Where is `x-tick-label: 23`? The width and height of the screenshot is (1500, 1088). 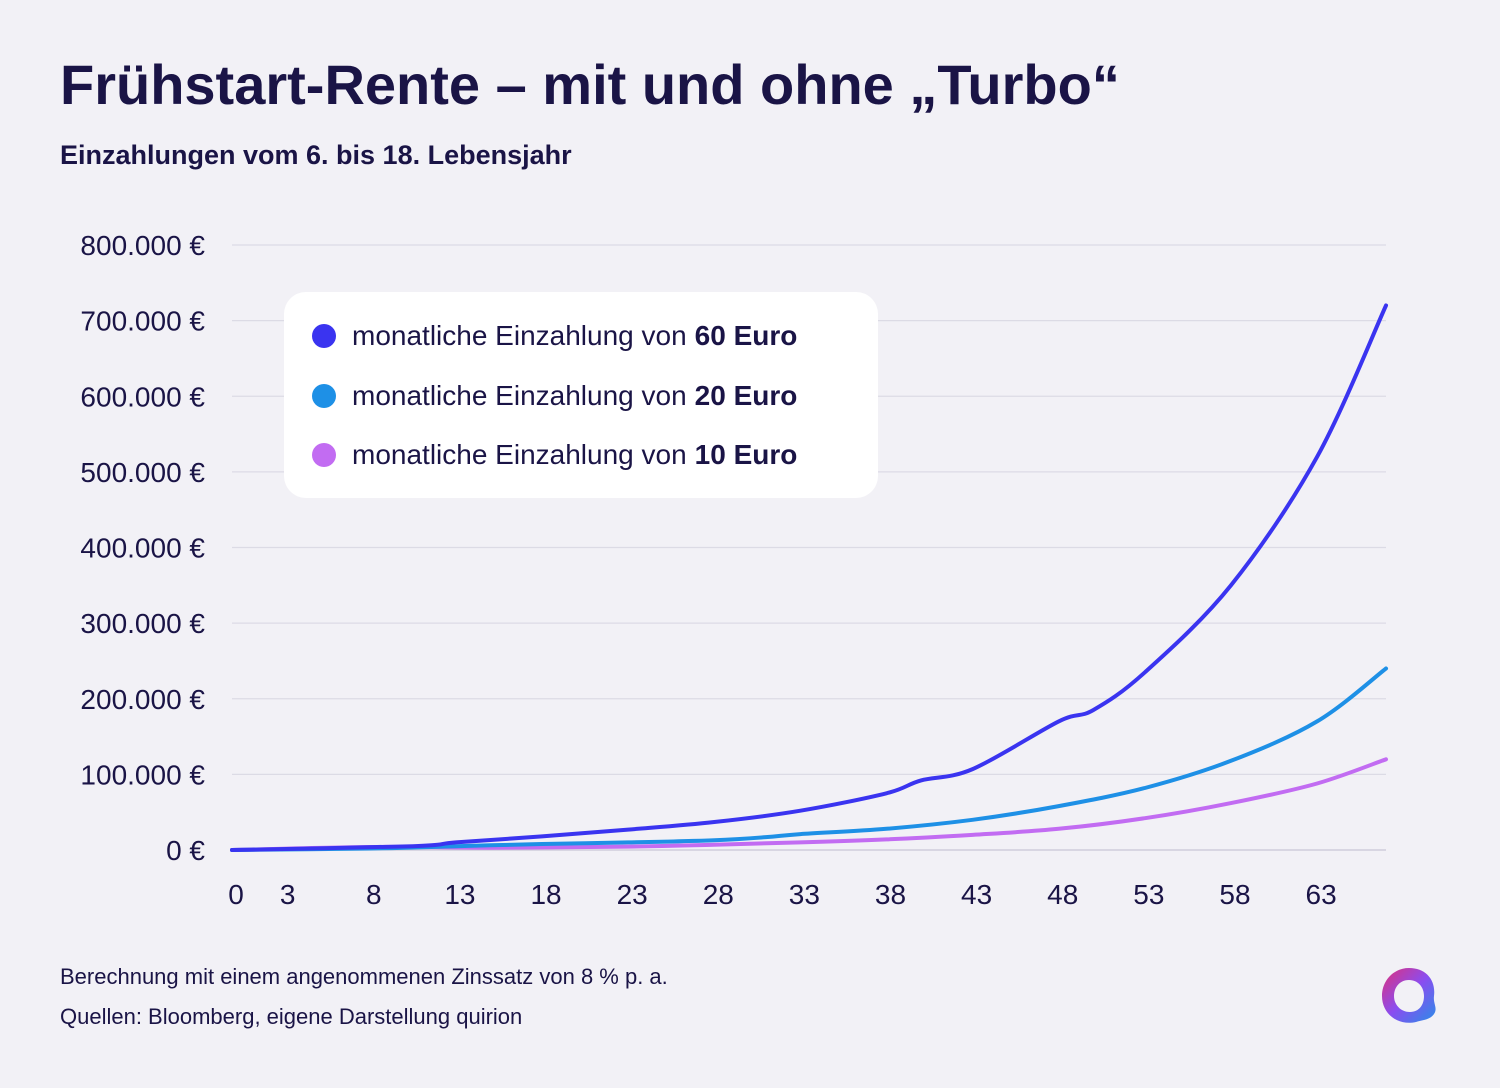 x-tick-label: 23 is located at coordinates (632, 894).